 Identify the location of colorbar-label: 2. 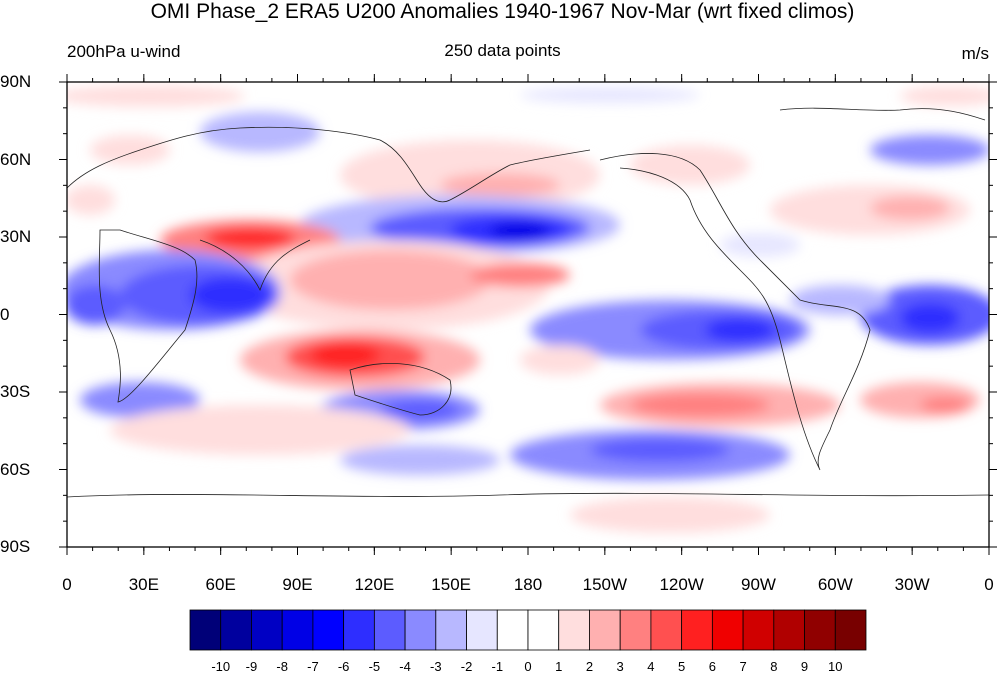
(589, 666).